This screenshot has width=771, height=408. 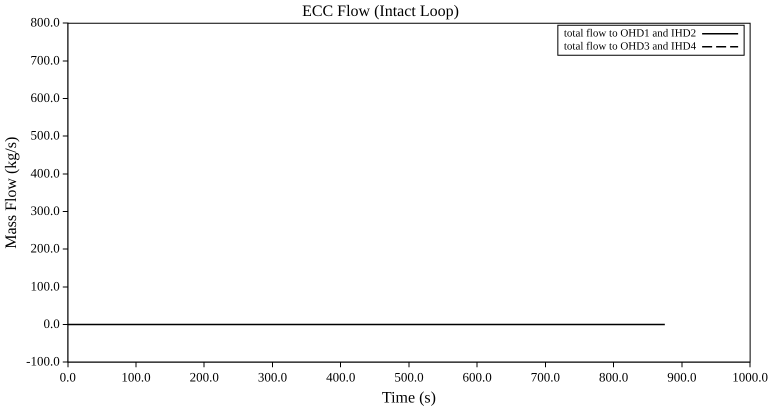 What do you see at coordinates (43, 361) in the screenshot?
I see `y-tick-label: -100.0` at bounding box center [43, 361].